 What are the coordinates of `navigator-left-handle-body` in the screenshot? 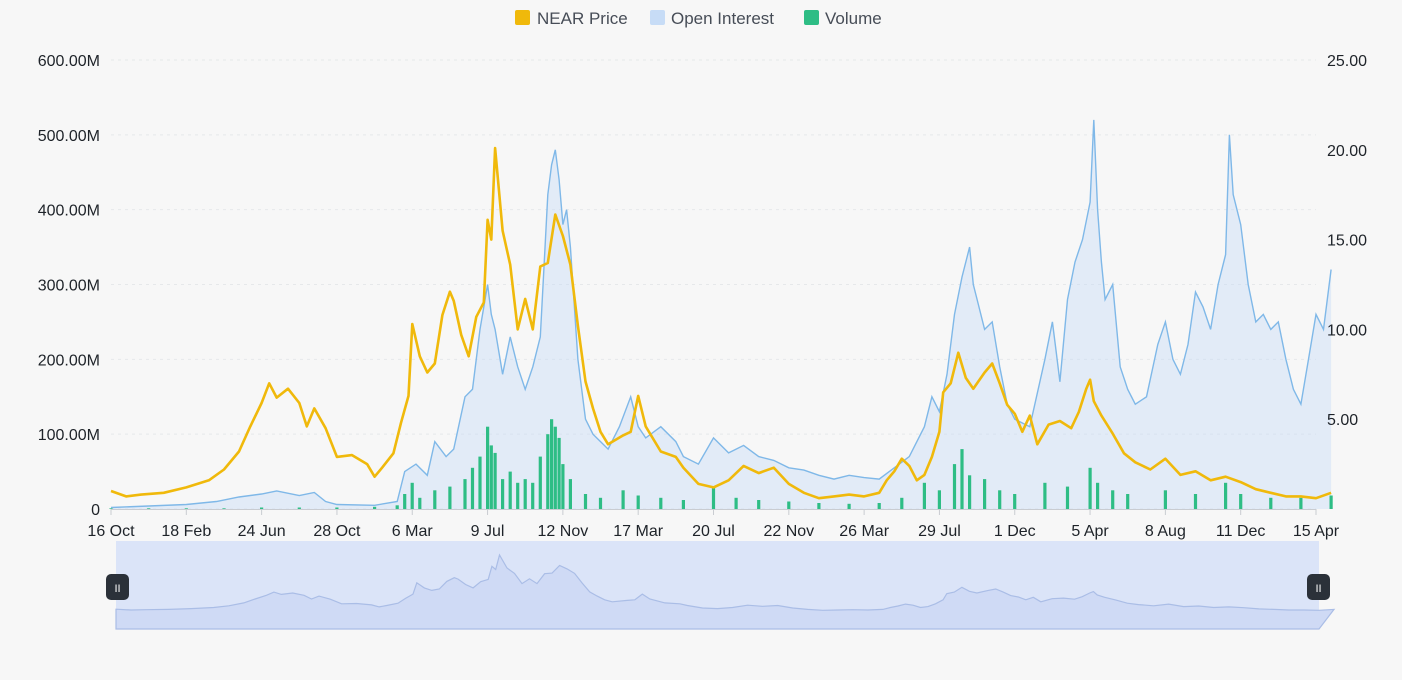 It's located at (117, 587).